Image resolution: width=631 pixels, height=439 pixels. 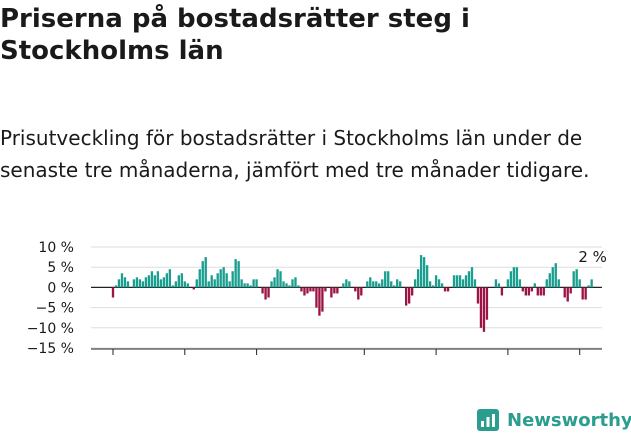 I want to click on y-tick-label: 0 %, so click(x=60, y=288).